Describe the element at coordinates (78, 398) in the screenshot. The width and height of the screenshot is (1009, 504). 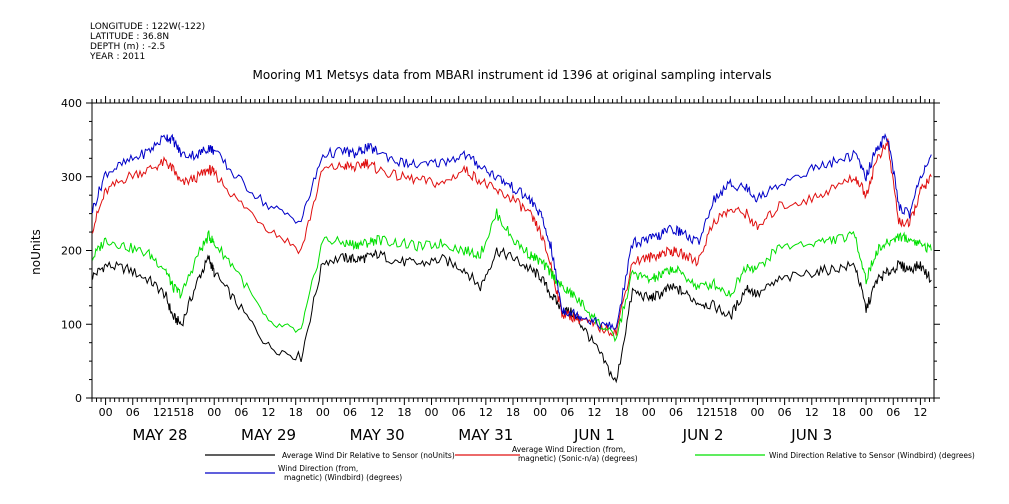
I see `y-tick-label: 0` at that location.